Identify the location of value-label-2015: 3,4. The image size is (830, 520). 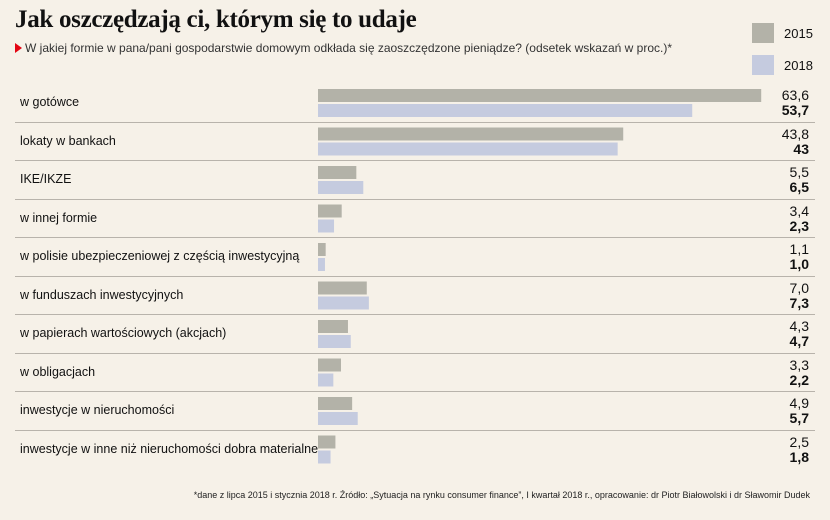
(799, 210).